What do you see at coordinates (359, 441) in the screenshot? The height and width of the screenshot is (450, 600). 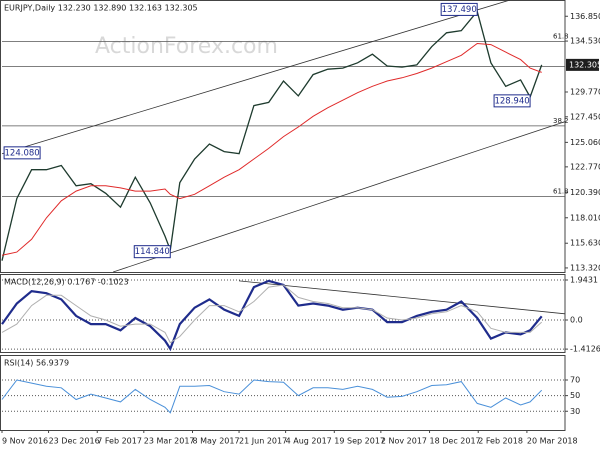 I see `x-tick-label: 19 Sep 2017` at bounding box center [359, 441].